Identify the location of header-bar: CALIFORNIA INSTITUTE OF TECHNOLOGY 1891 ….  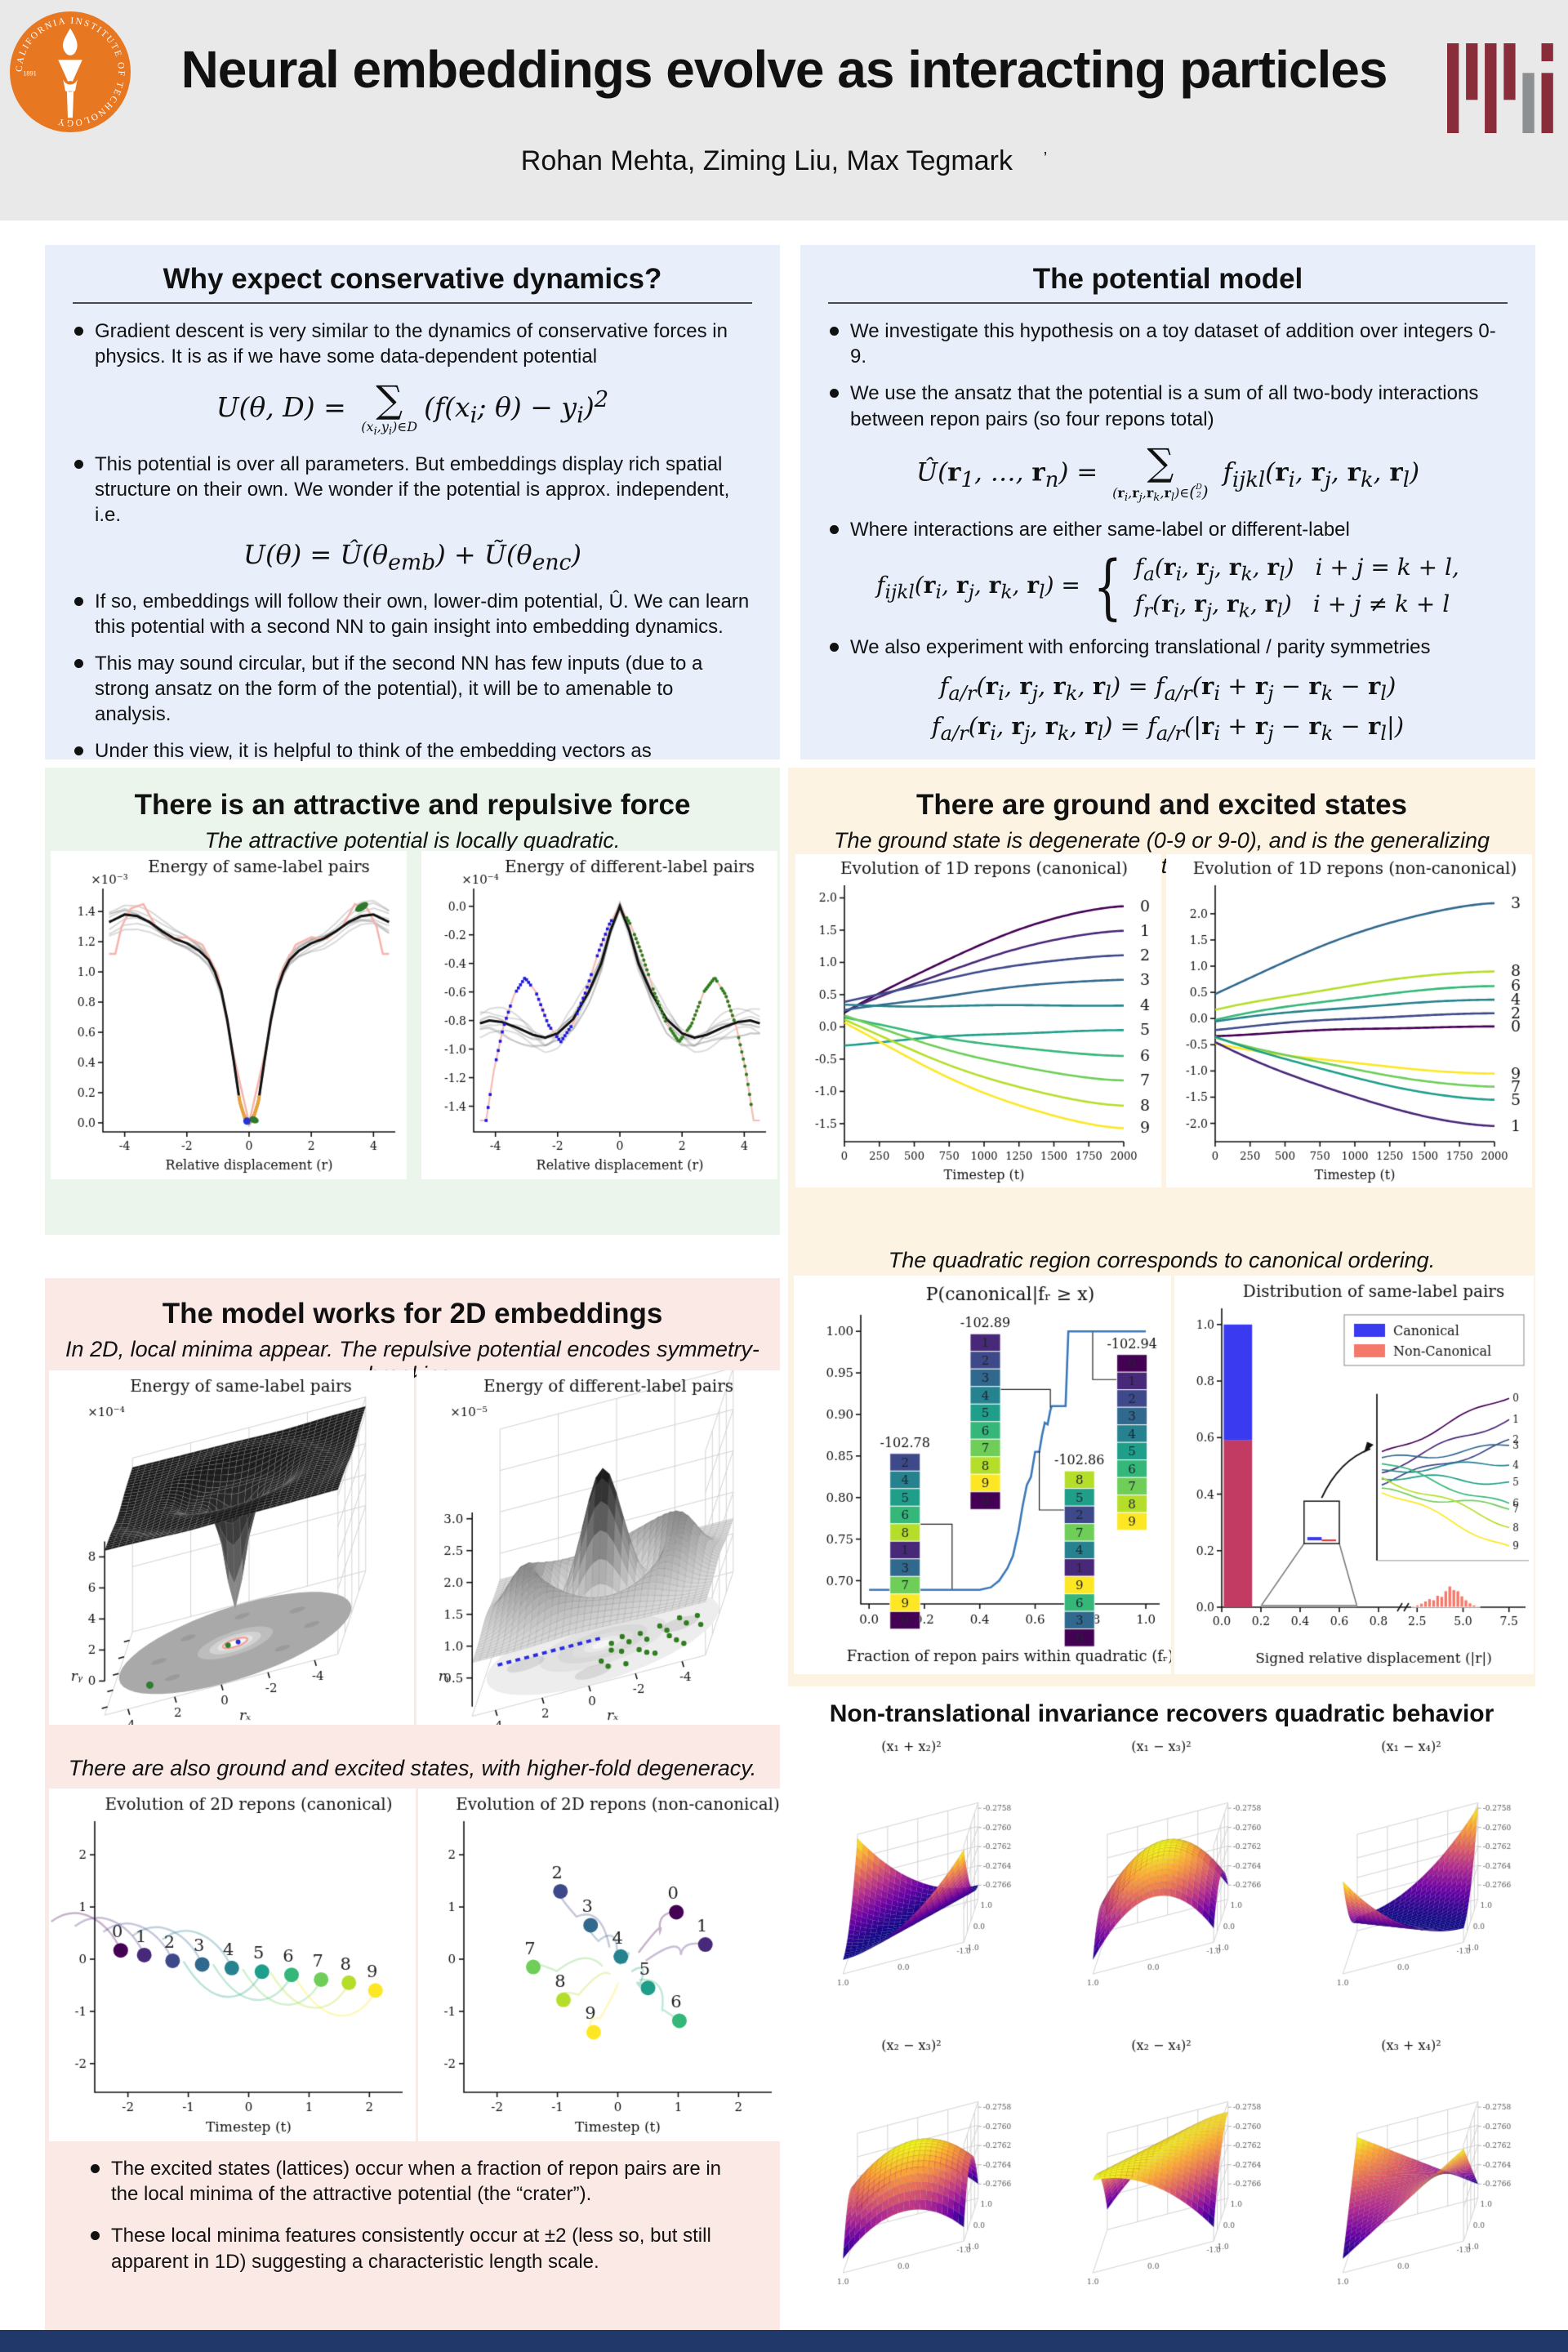
(784, 110).